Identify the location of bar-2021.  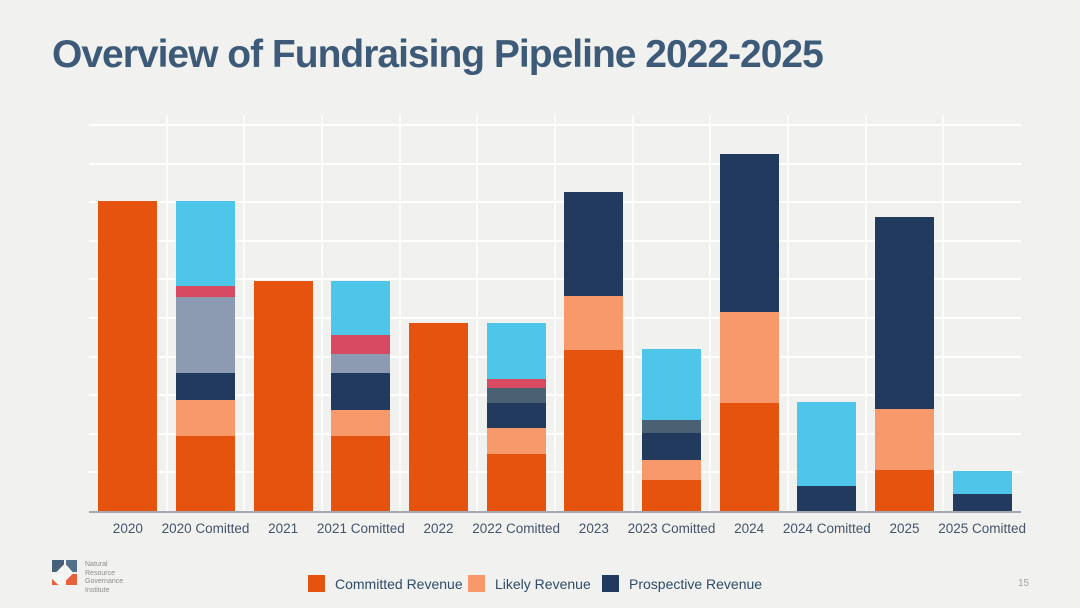
(283, 395).